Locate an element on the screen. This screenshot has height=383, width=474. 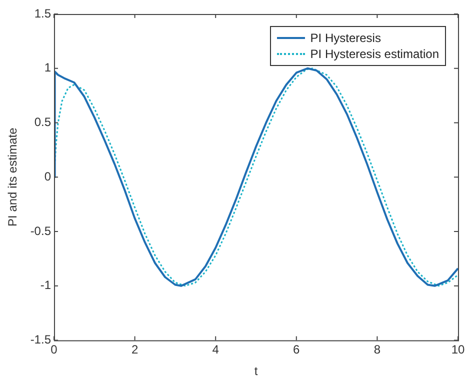
x-tick-label: 10 is located at coordinates (458, 349).